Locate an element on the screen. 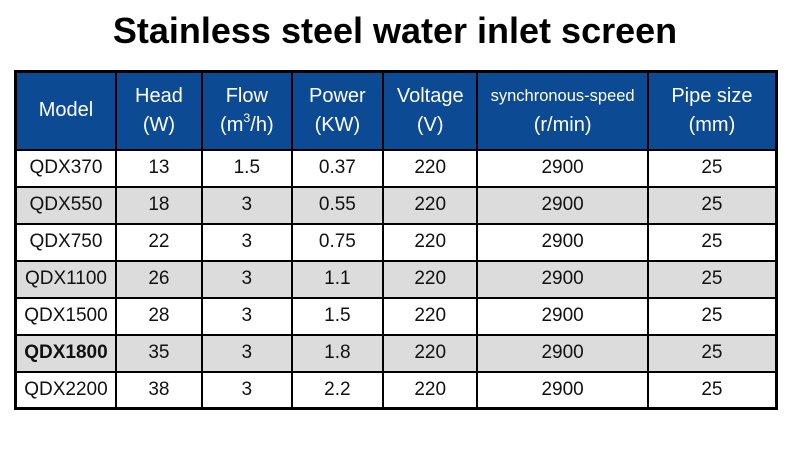  cell-head: 13 is located at coordinates (158, 168).